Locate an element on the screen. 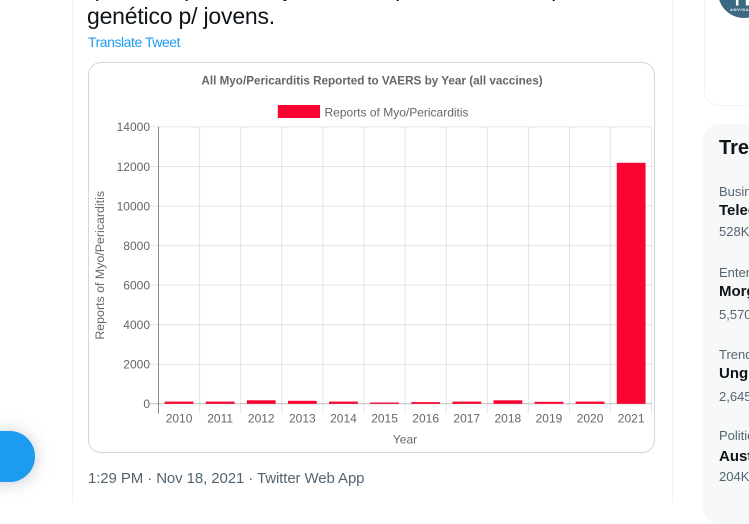  svg-text: 2014 is located at coordinates (343, 419).